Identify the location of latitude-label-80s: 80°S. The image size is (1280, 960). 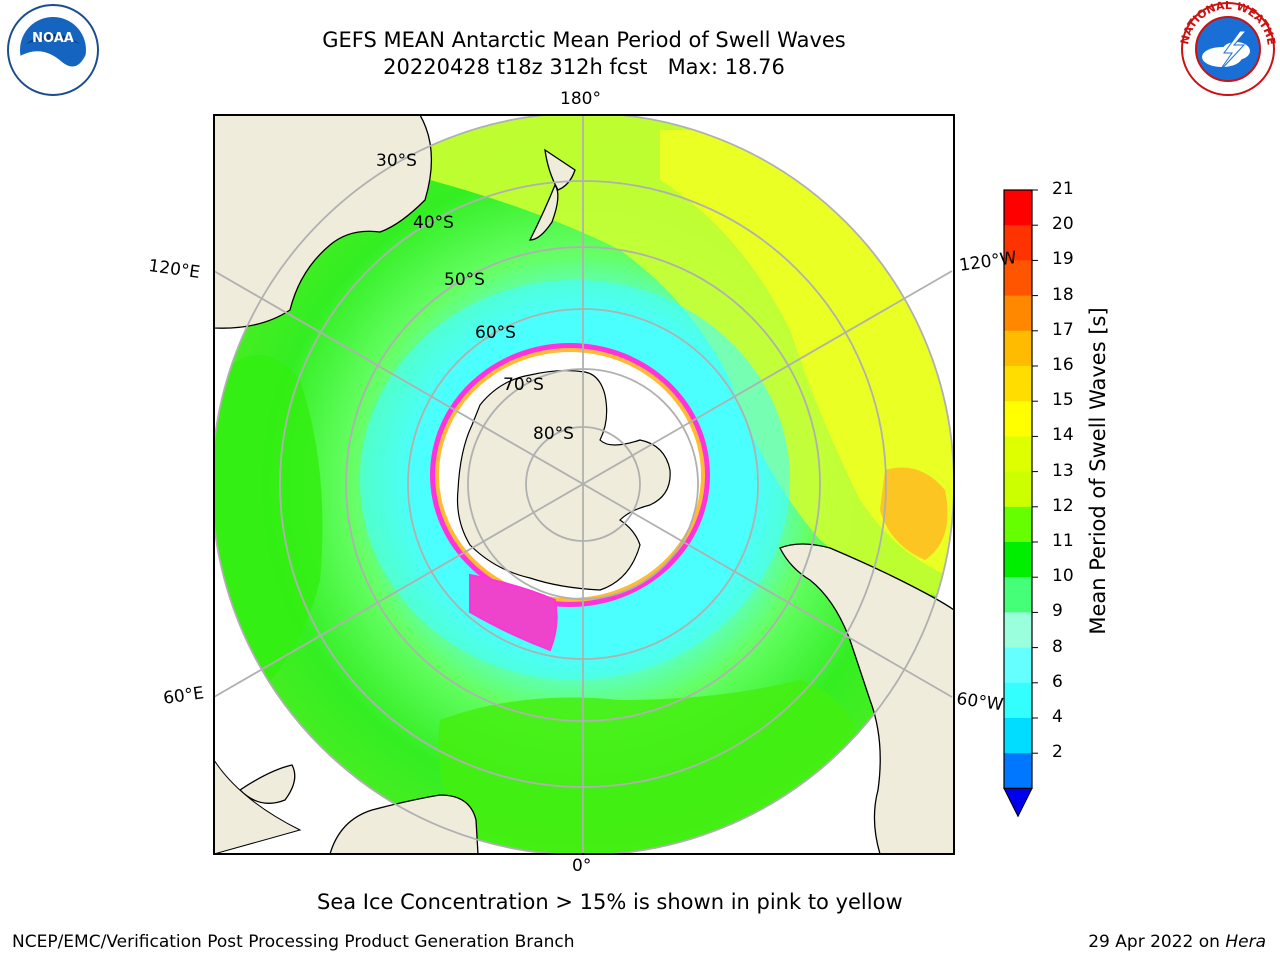
(553, 434).